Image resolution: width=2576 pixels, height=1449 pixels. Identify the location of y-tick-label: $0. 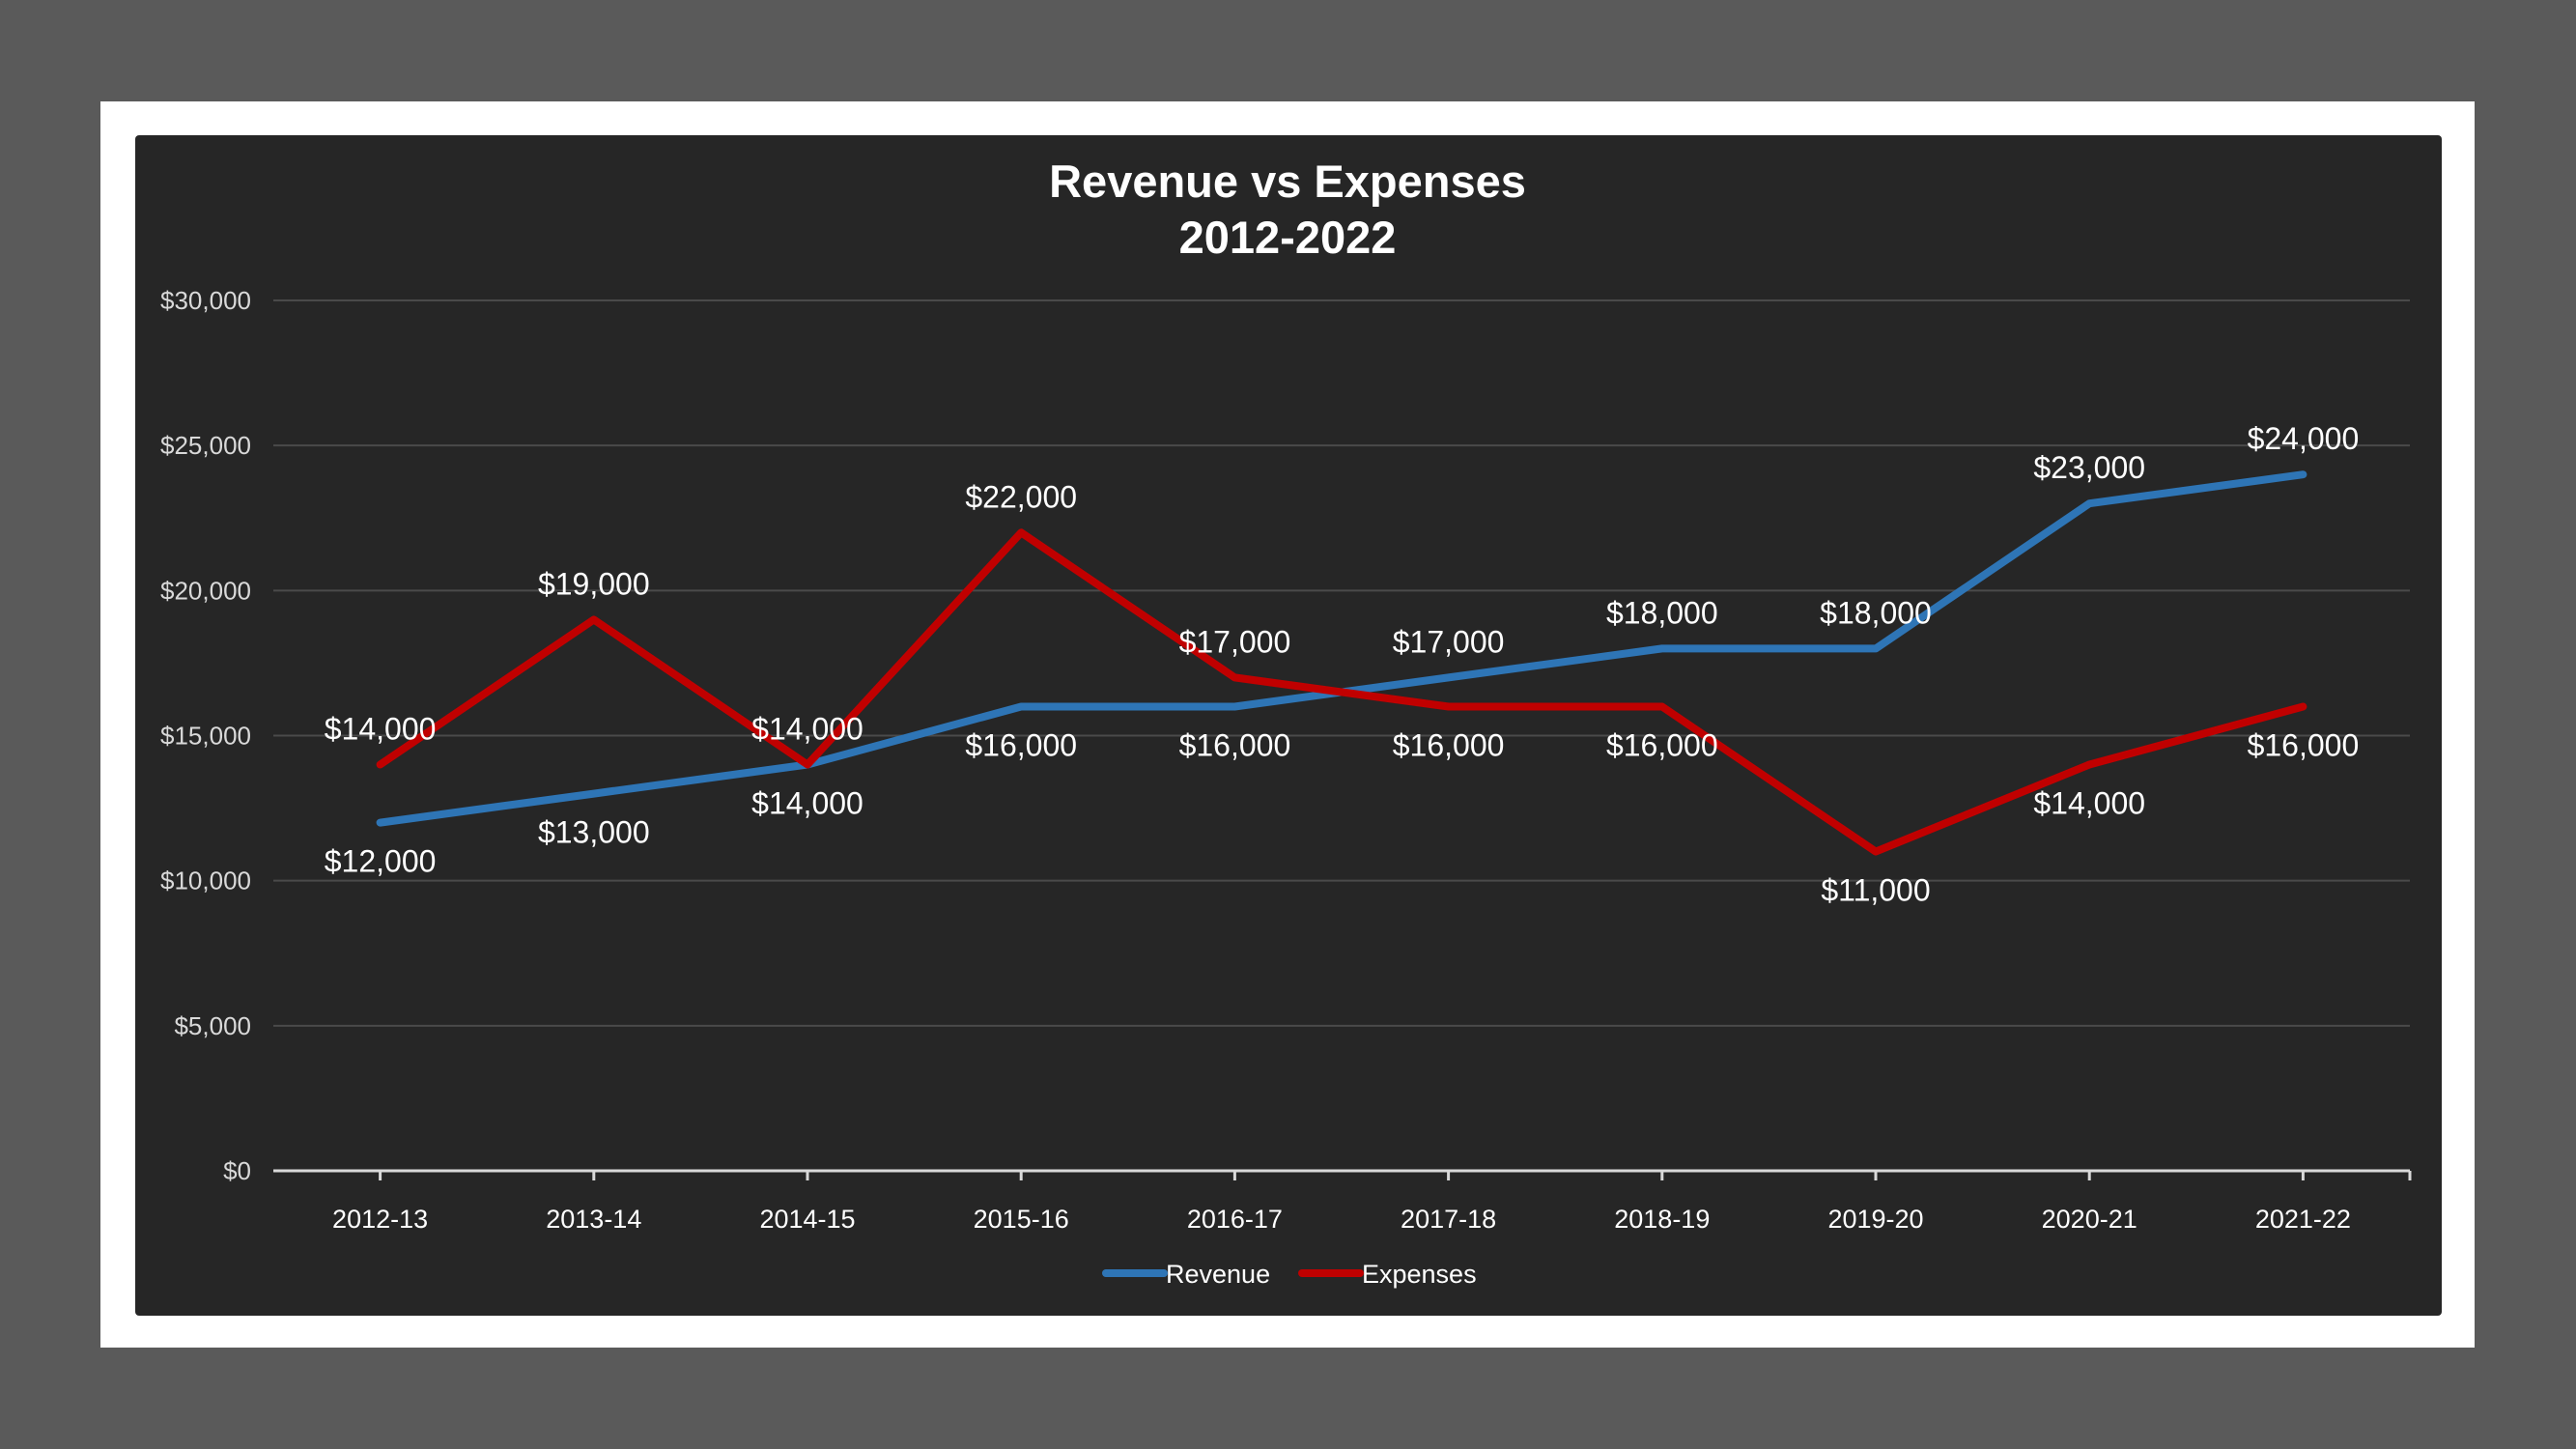
(237, 1170).